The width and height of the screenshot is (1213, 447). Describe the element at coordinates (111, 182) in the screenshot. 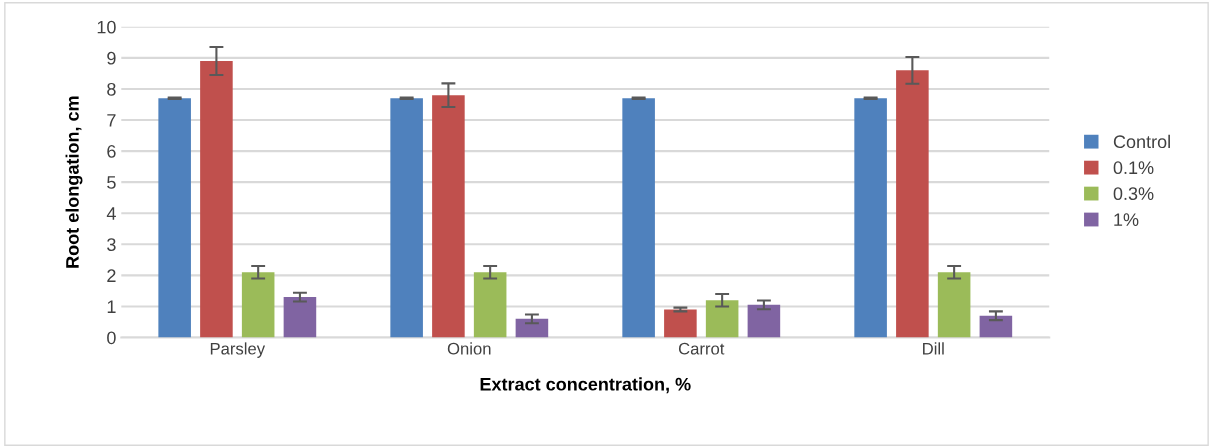

I see `y-tick-label: 5` at that location.